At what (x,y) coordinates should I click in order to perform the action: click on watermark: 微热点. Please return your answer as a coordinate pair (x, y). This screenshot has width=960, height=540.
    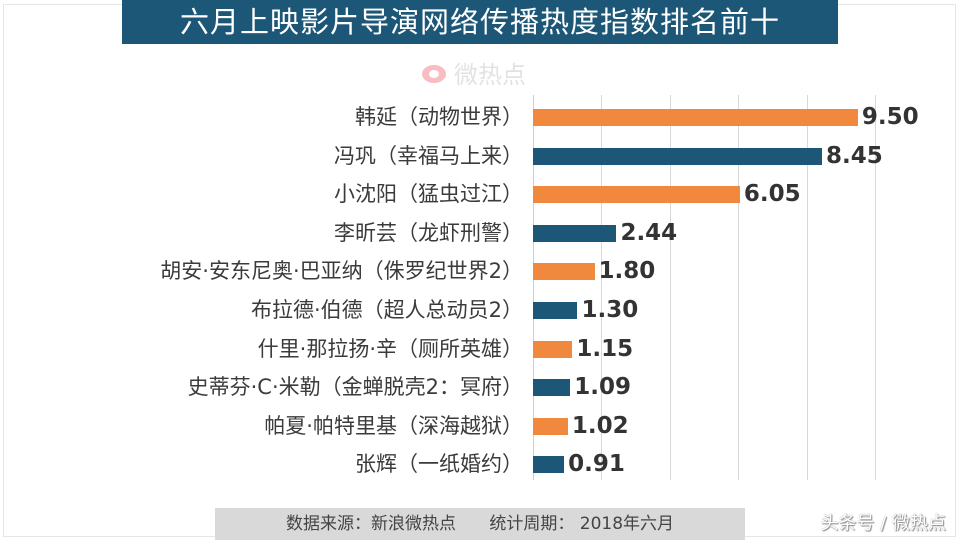
    Looking at the image, I should click on (473, 72).